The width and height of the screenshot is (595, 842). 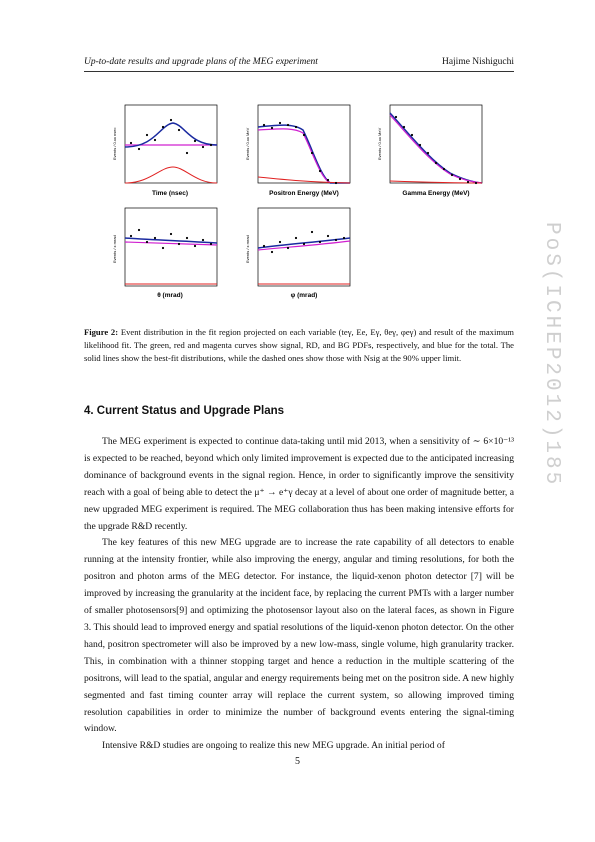 I want to click on caption-label: Figure 2:, so click(x=101, y=332).